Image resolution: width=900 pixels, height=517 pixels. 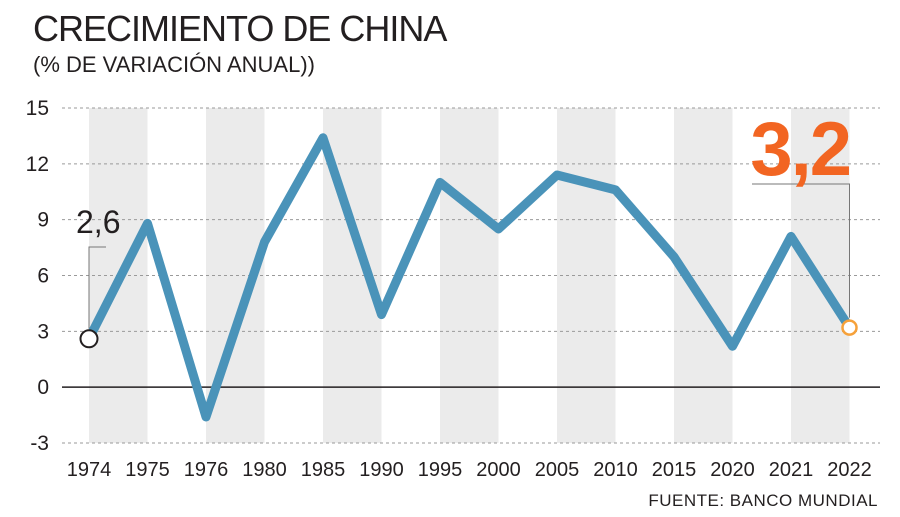 I want to click on x-tick-label: 2021, so click(x=791, y=470).